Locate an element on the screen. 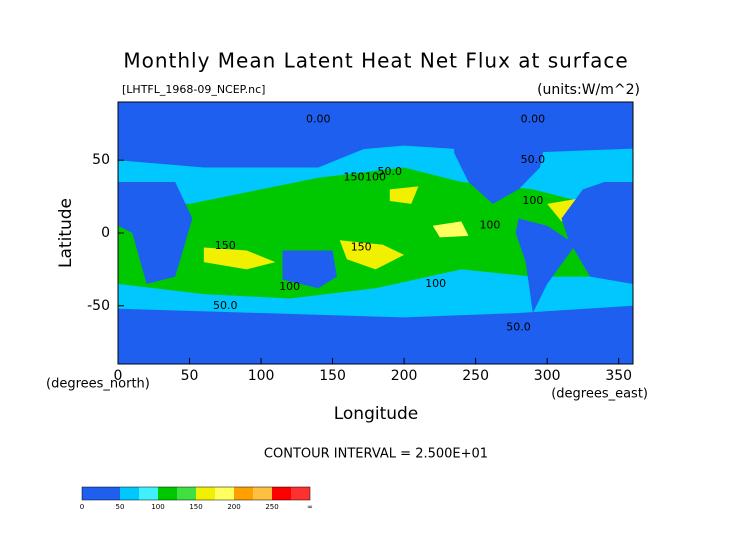 The image size is (752, 536). x-tick-label: 250 is located at coordinates (475, 376).